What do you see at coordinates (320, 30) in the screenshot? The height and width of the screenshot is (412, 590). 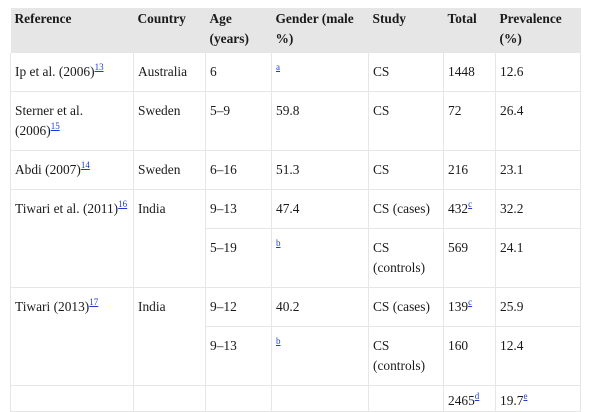 I see `header-gender: Gender (male %)` at bounding box center [320, 30].